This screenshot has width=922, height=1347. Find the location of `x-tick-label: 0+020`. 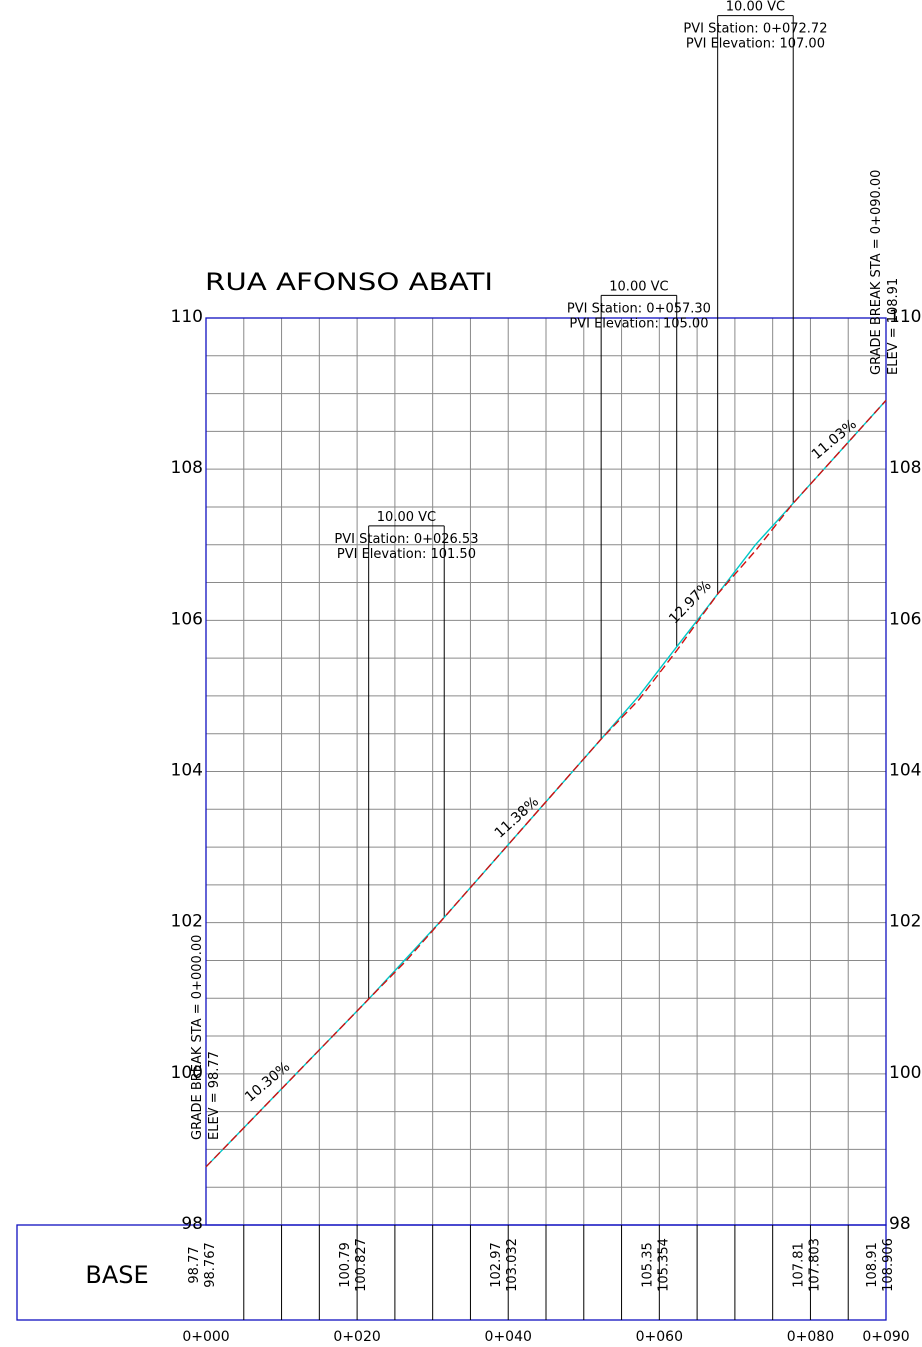

x-tick-label: 0+020 is located at coordinates (356, 1337).